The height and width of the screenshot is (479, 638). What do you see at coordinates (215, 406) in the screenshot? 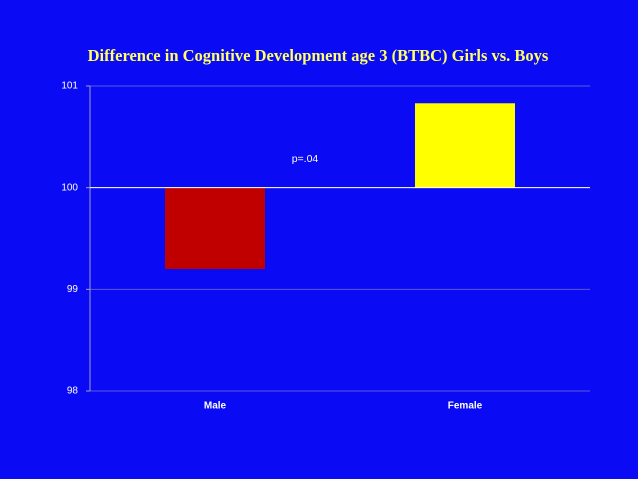
I see `x-tick-label: Male` at bounding box center [215, 406].